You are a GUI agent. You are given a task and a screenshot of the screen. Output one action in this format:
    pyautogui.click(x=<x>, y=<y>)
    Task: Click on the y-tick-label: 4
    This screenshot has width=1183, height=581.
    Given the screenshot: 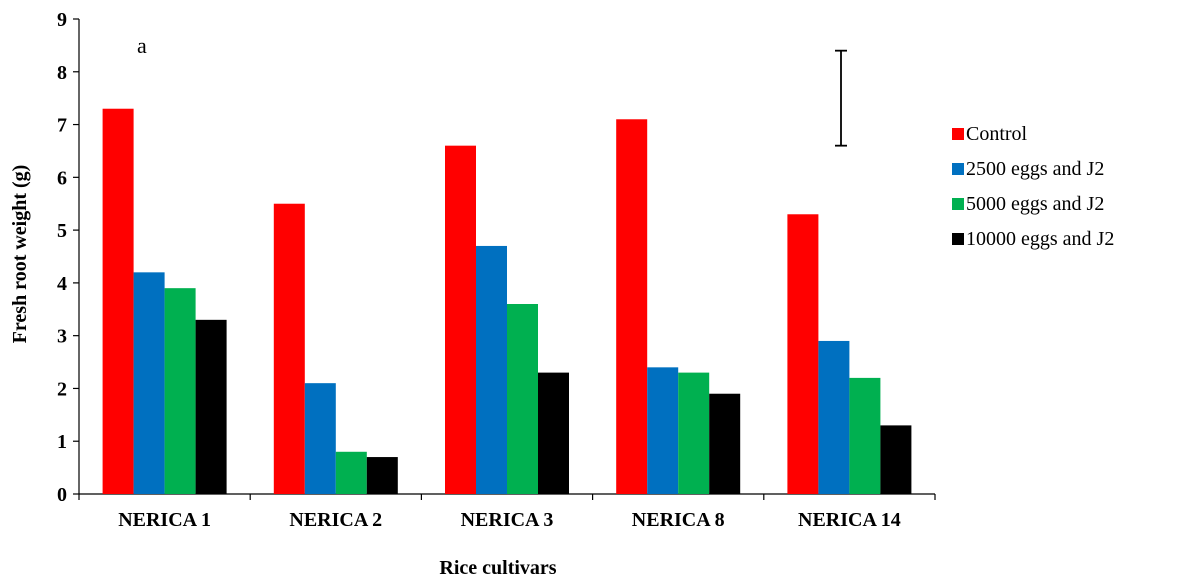 What is the action you would take?
    pyautogui.click(x=62, y=284)
    